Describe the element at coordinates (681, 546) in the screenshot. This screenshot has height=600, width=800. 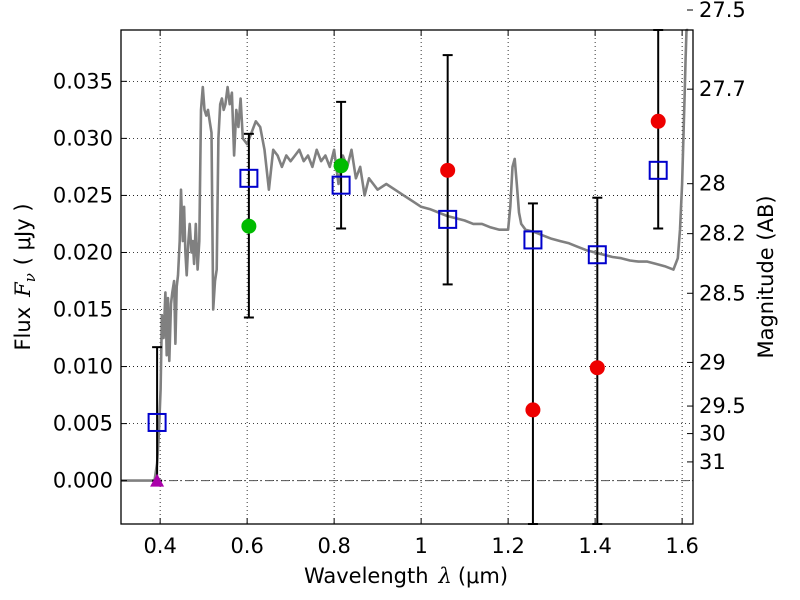
I see `x-tick-label: 1.6` at that location.